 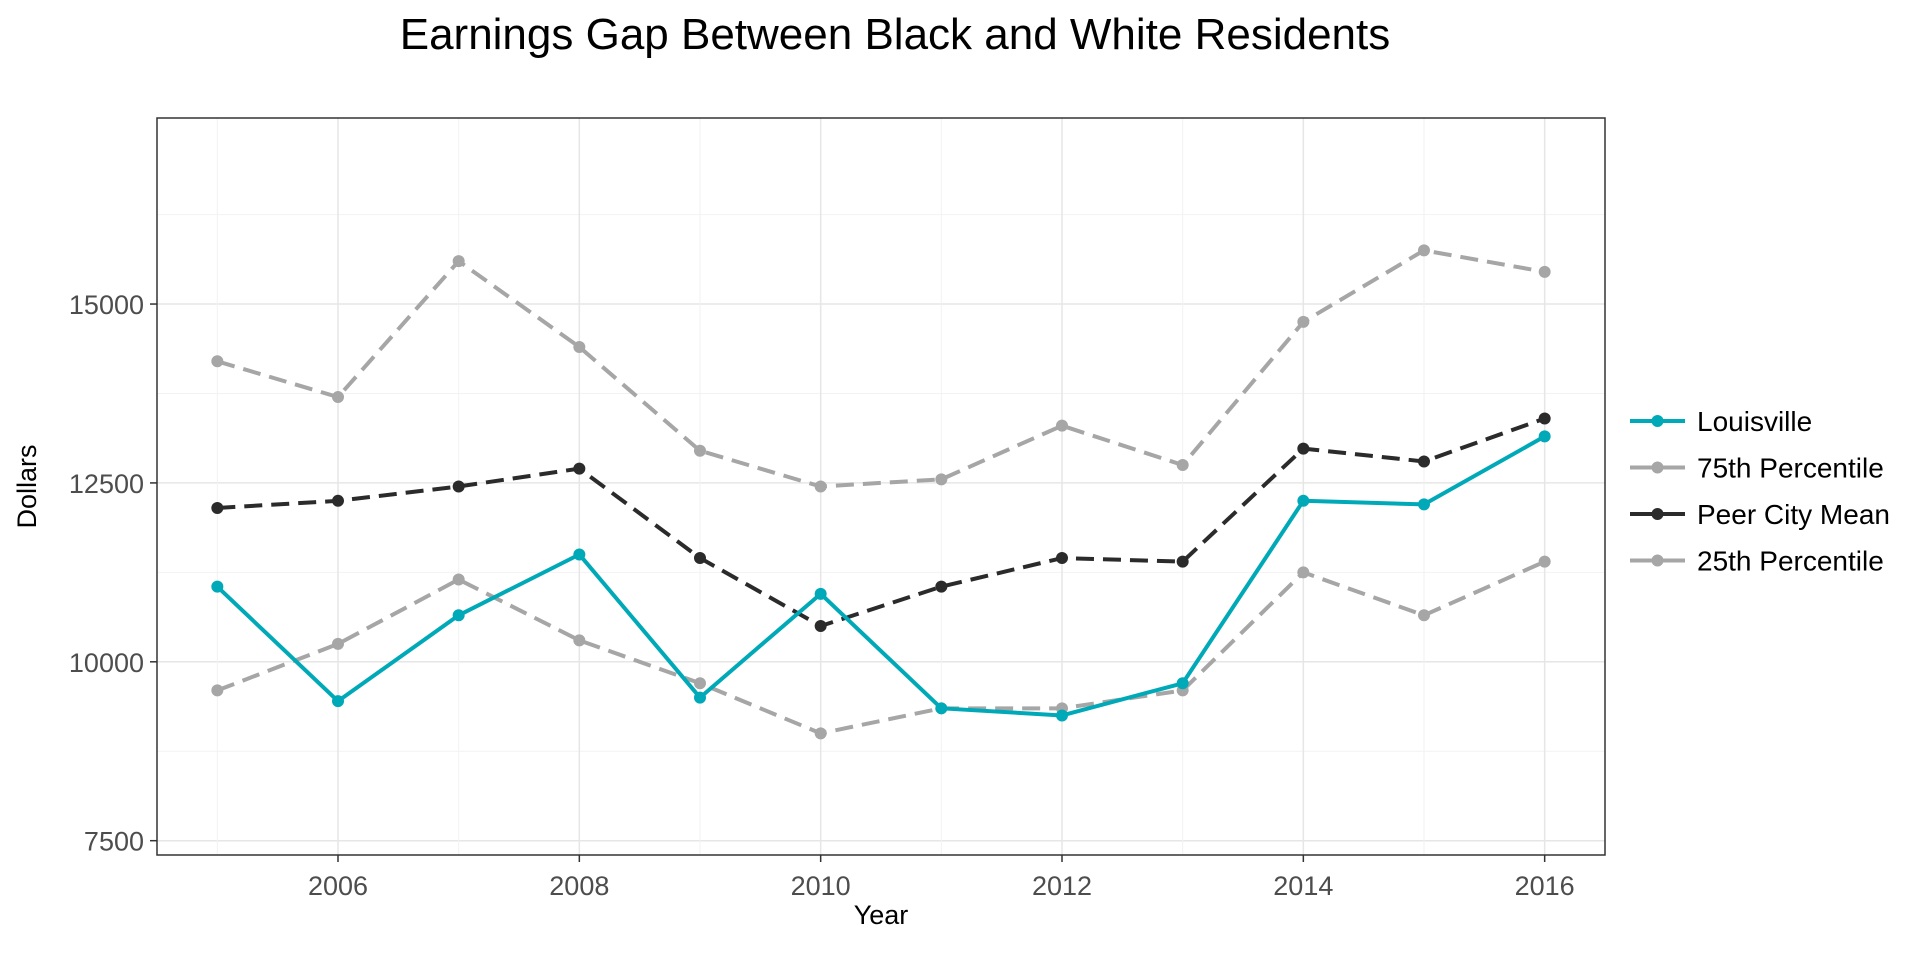 I want to click on legend-label: Peer City Mean, so click(x=1793, y=514).